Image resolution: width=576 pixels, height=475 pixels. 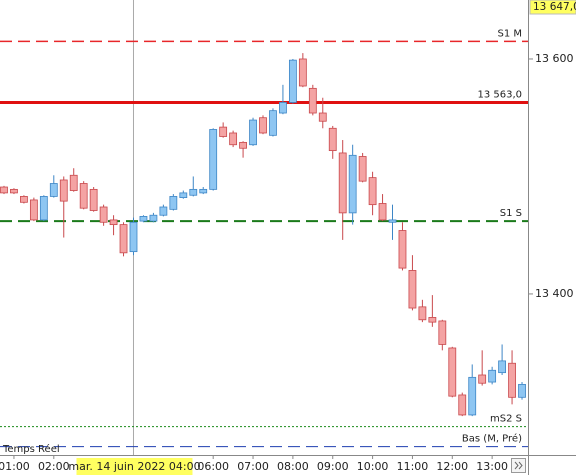 What do you see at coordinates (413, 466) in the screenshot?
I see `x-tick-label: 11:00` at bounding box center [413, 466].